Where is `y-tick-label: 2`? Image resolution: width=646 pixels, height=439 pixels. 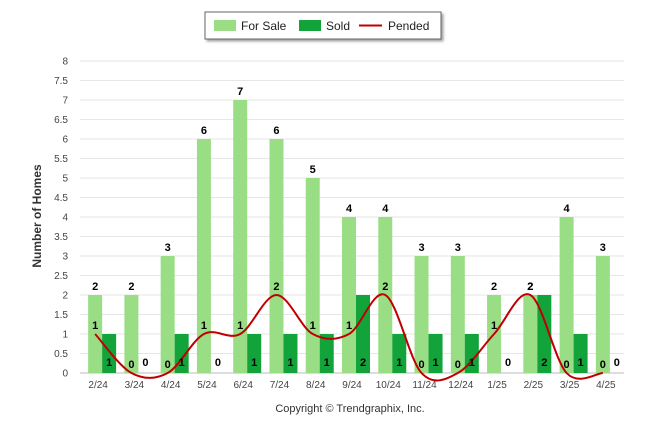
y-tick-label: 2 is located at coordinates (65, 296).